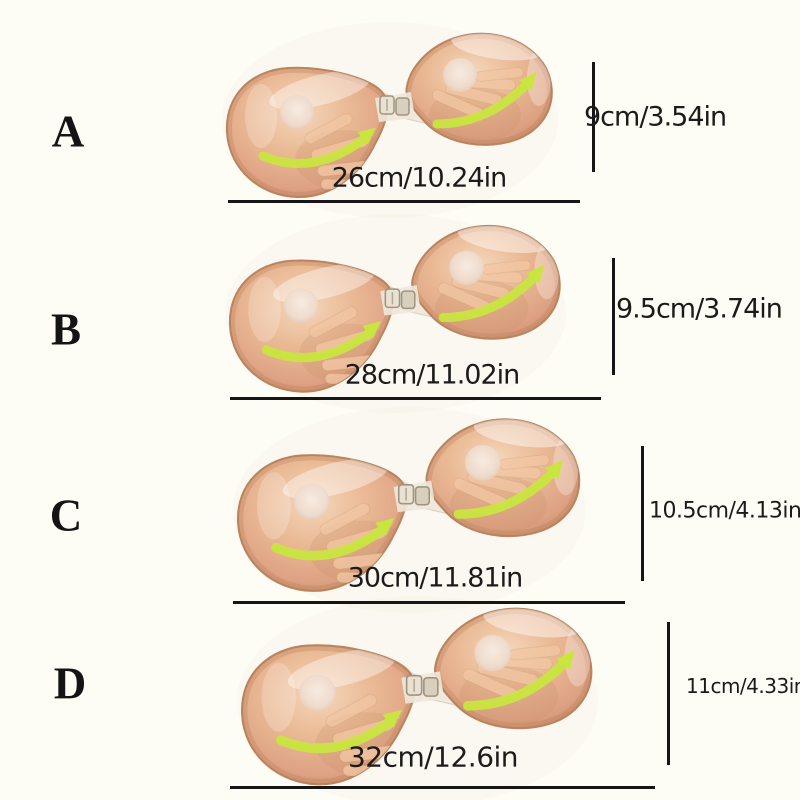 The height and width of the screenshot is (800, 800). What do you see at coordinates (66, 329) in the screenshot?
I see `size-label-b: B` at bounding box center [66, 329].